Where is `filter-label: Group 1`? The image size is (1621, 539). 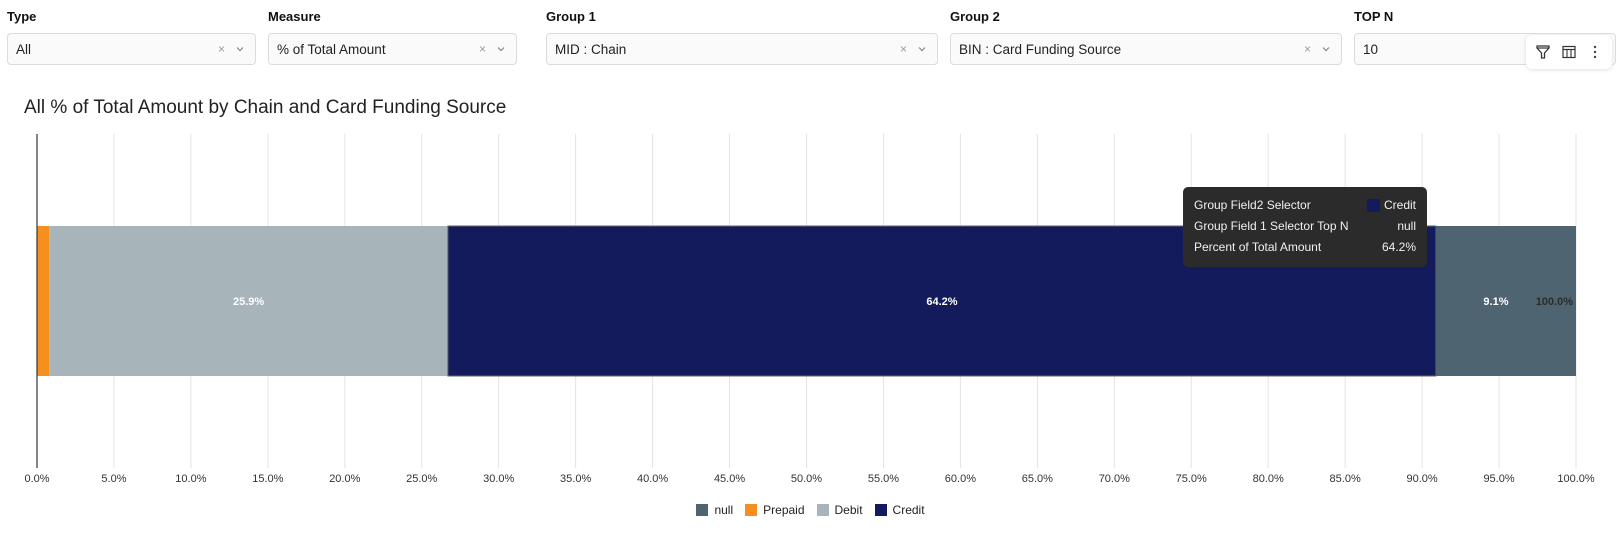
filter-label: Group 1 is located at coordinates (571, 16).